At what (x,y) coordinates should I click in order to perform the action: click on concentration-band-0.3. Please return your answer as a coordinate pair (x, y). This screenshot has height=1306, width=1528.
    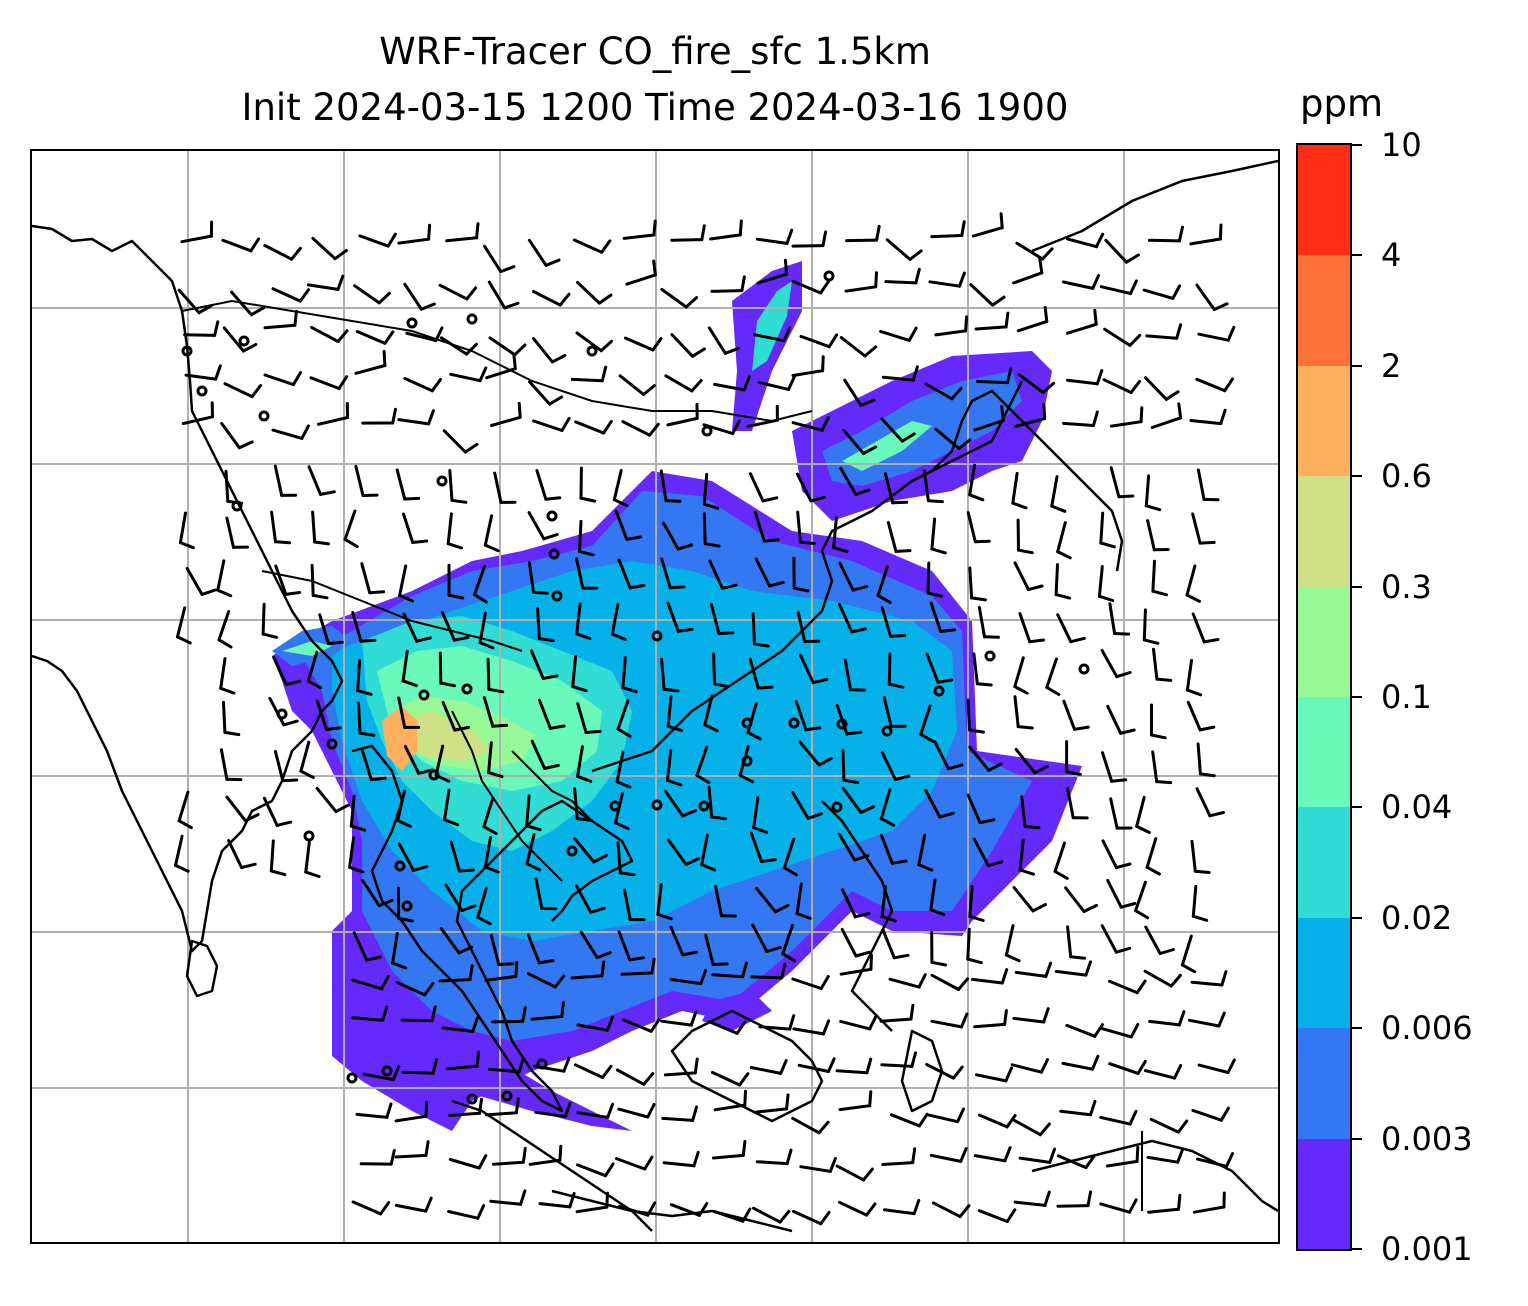
    Looking at the image, I should click on (447, 736).